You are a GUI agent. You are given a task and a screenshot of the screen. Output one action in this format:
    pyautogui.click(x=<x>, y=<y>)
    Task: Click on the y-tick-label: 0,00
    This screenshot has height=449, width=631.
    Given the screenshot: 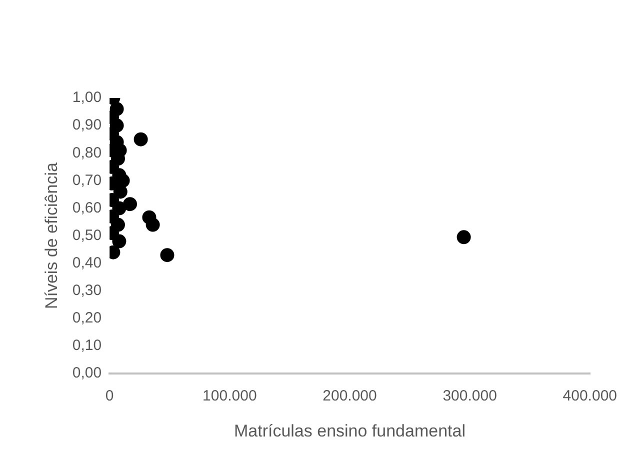 What is the action you would take?
    pyautogui.click(x=87, y=373)
    